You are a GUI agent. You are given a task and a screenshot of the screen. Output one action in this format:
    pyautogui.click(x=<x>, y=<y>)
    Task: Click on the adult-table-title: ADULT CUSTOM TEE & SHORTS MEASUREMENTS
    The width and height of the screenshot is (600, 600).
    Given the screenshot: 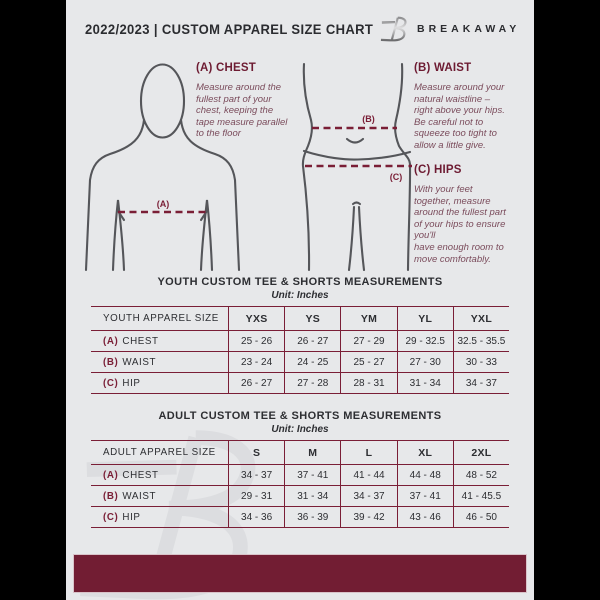 What is the action you would take?
    pyautogui.click(x=300, y=416)
    